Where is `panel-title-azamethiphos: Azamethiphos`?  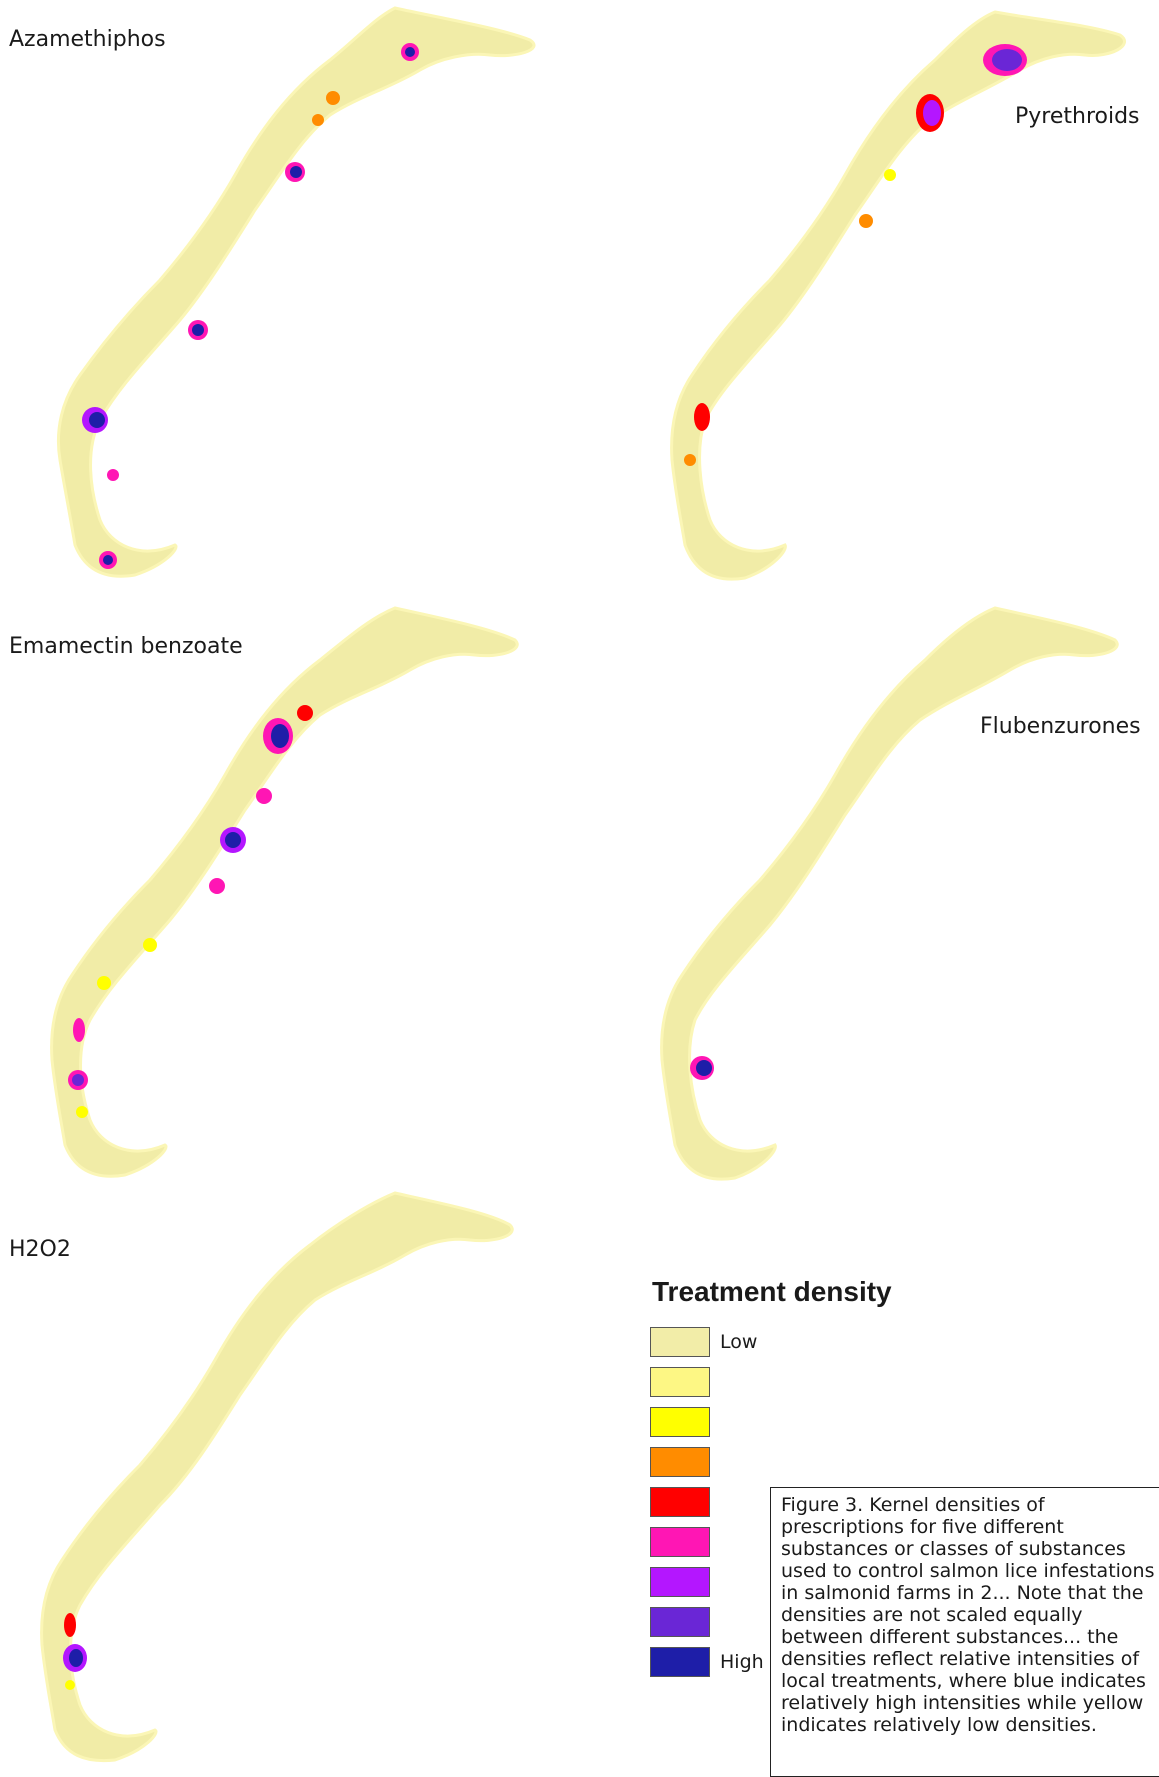
panel-title-azamethiphos: Azamethiphos is located at coordinates (87, 39).